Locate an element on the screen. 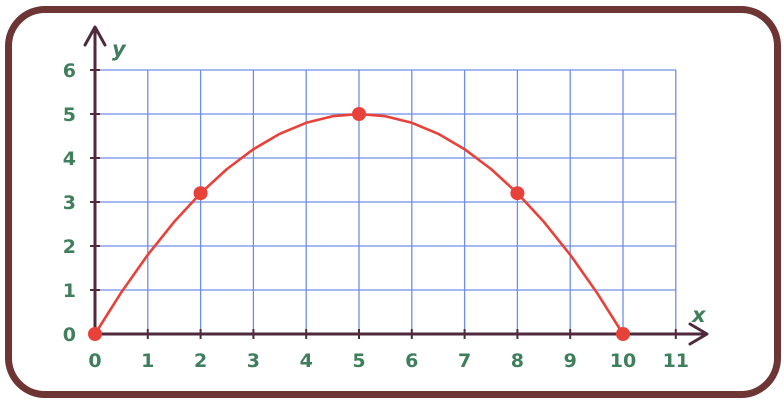 The width and height of the screenshot is (784, 400). x-tick-label: 1 is located at coordinates (147, 361).